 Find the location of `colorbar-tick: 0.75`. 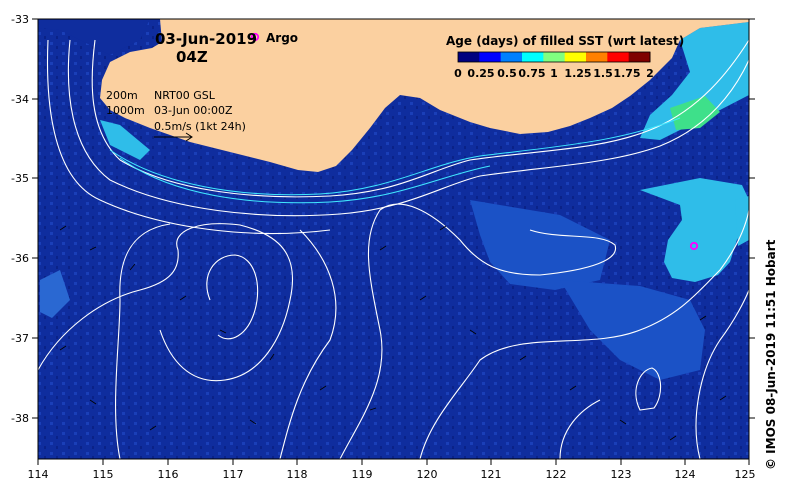

colorbar-tick: 0.75 is located at coordinates (531, 73).